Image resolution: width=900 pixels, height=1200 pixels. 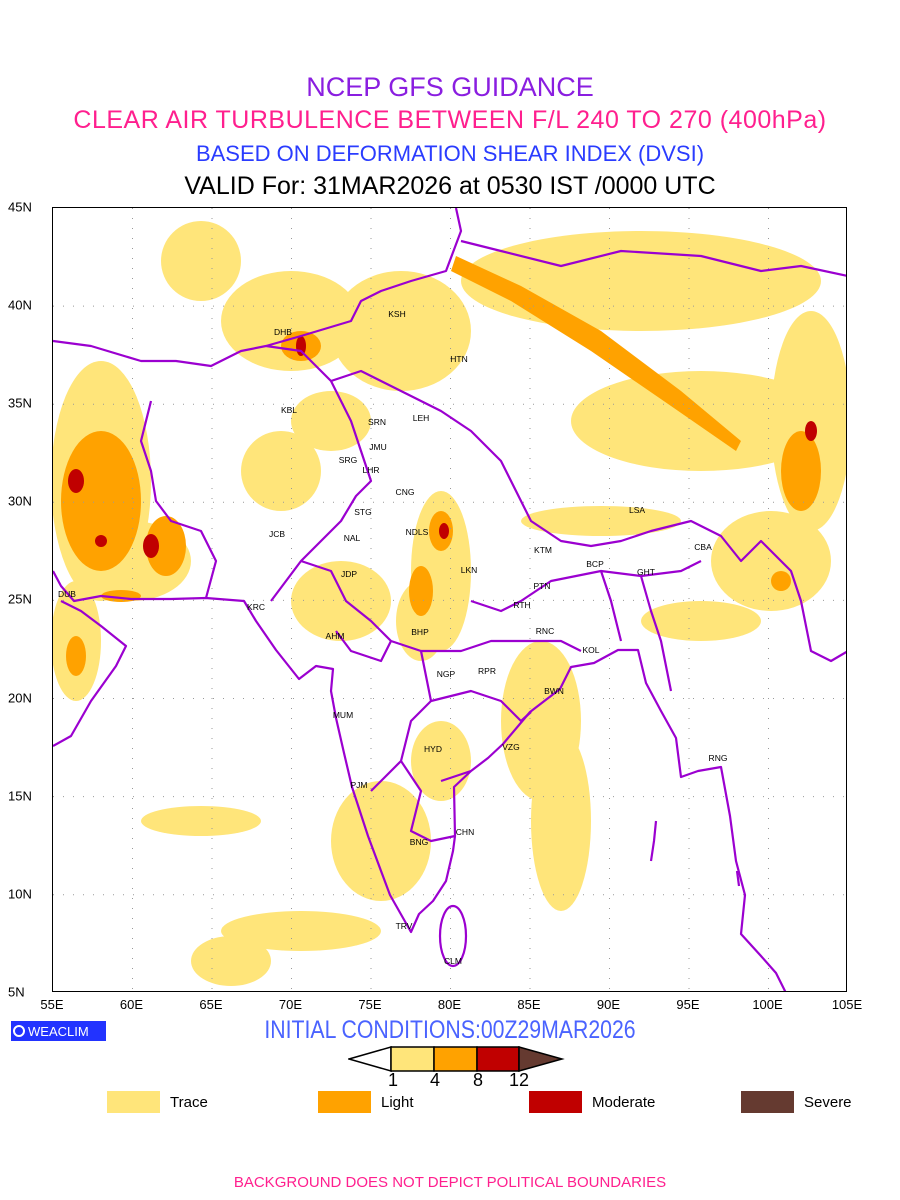 What do you see at coordinates (131, 1004) in the screenshot?
I see `longitude-label: 60E` at bounding box center [131, 1004].